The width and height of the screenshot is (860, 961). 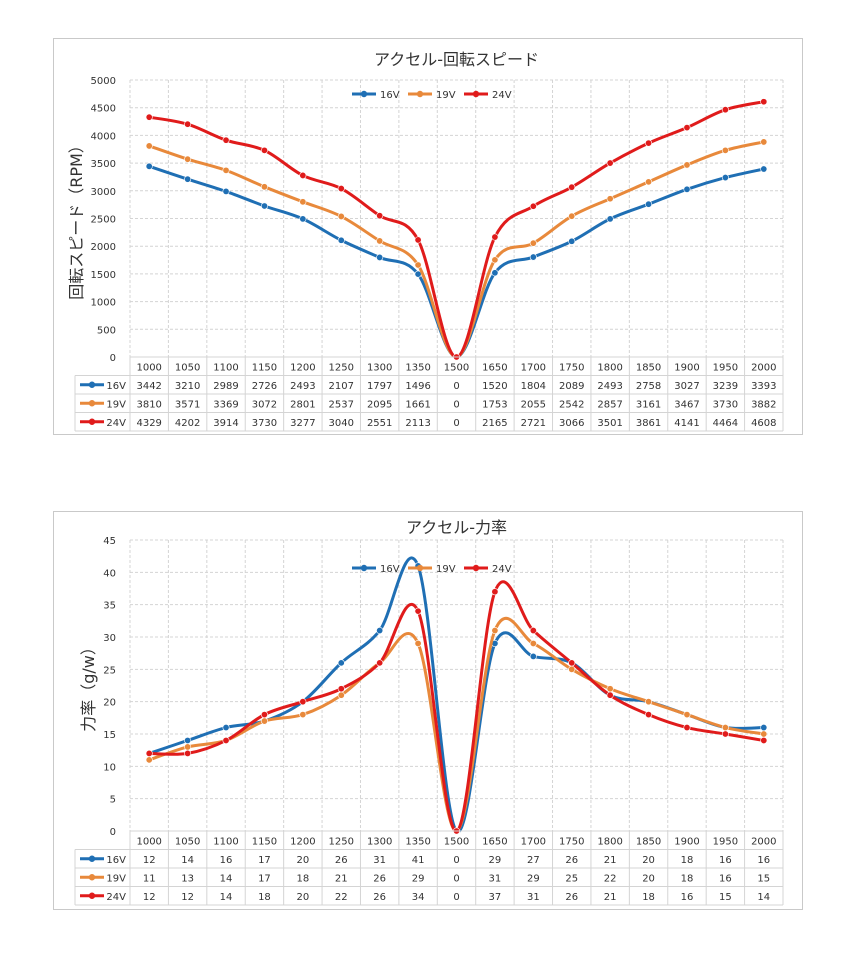 I want to click on table-cell: 16, so click(x=687, y=897).